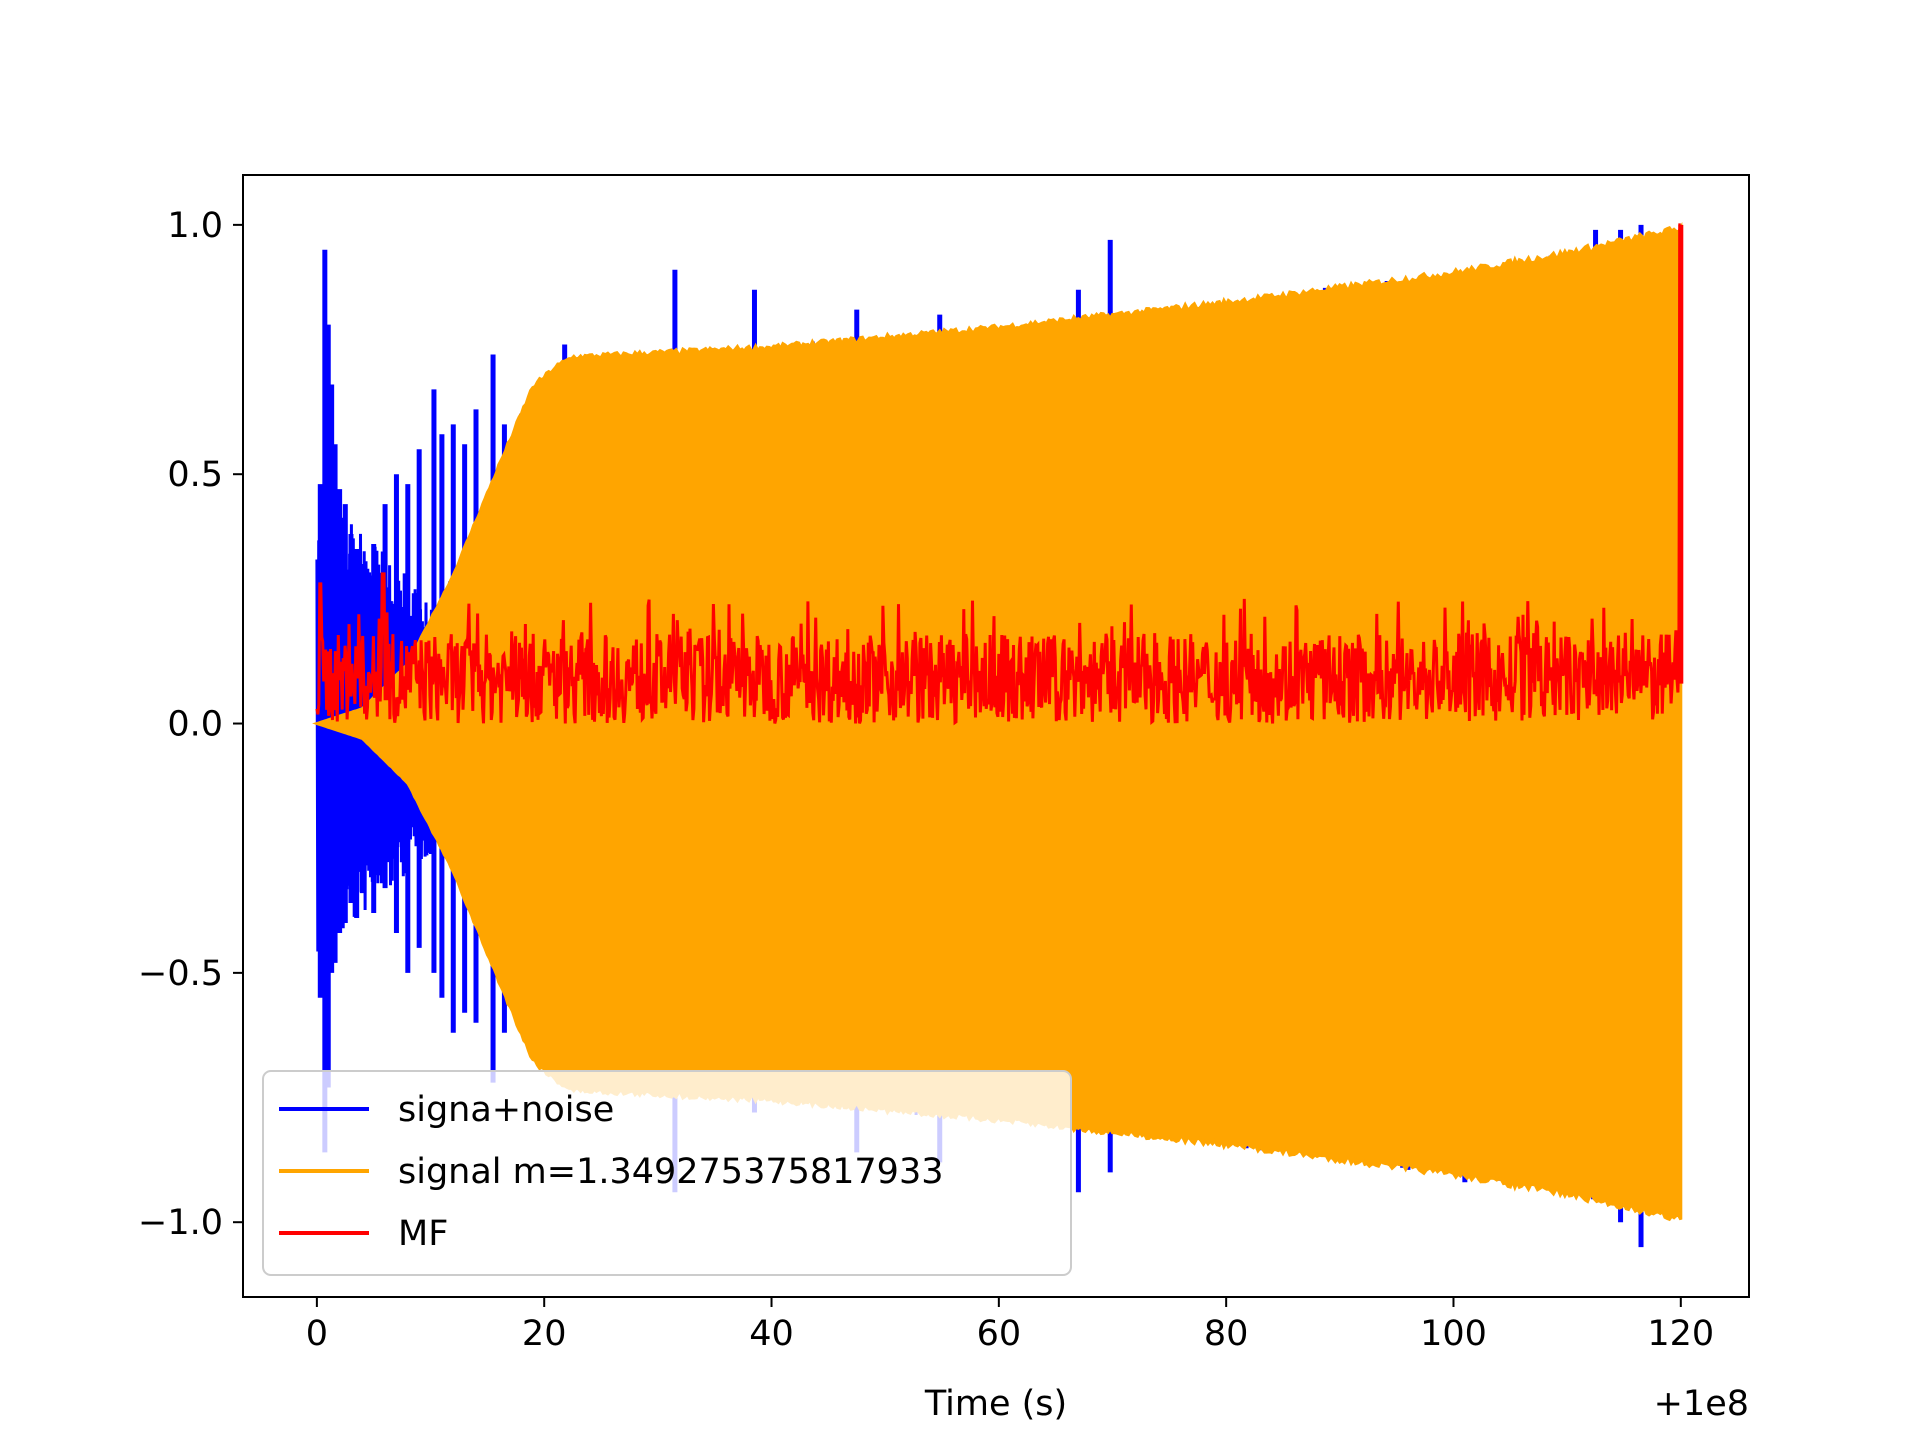 This screenshot has width=1920, height=1444. Describe the element at coordinates (195, 475) in the screenshot. I see `y-tick-label: 0.5` at that location.